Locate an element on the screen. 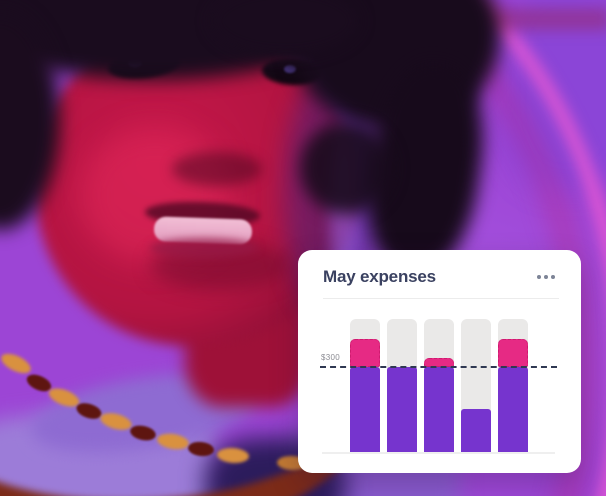  right-eye-glint is located at coordinates (290, 69).